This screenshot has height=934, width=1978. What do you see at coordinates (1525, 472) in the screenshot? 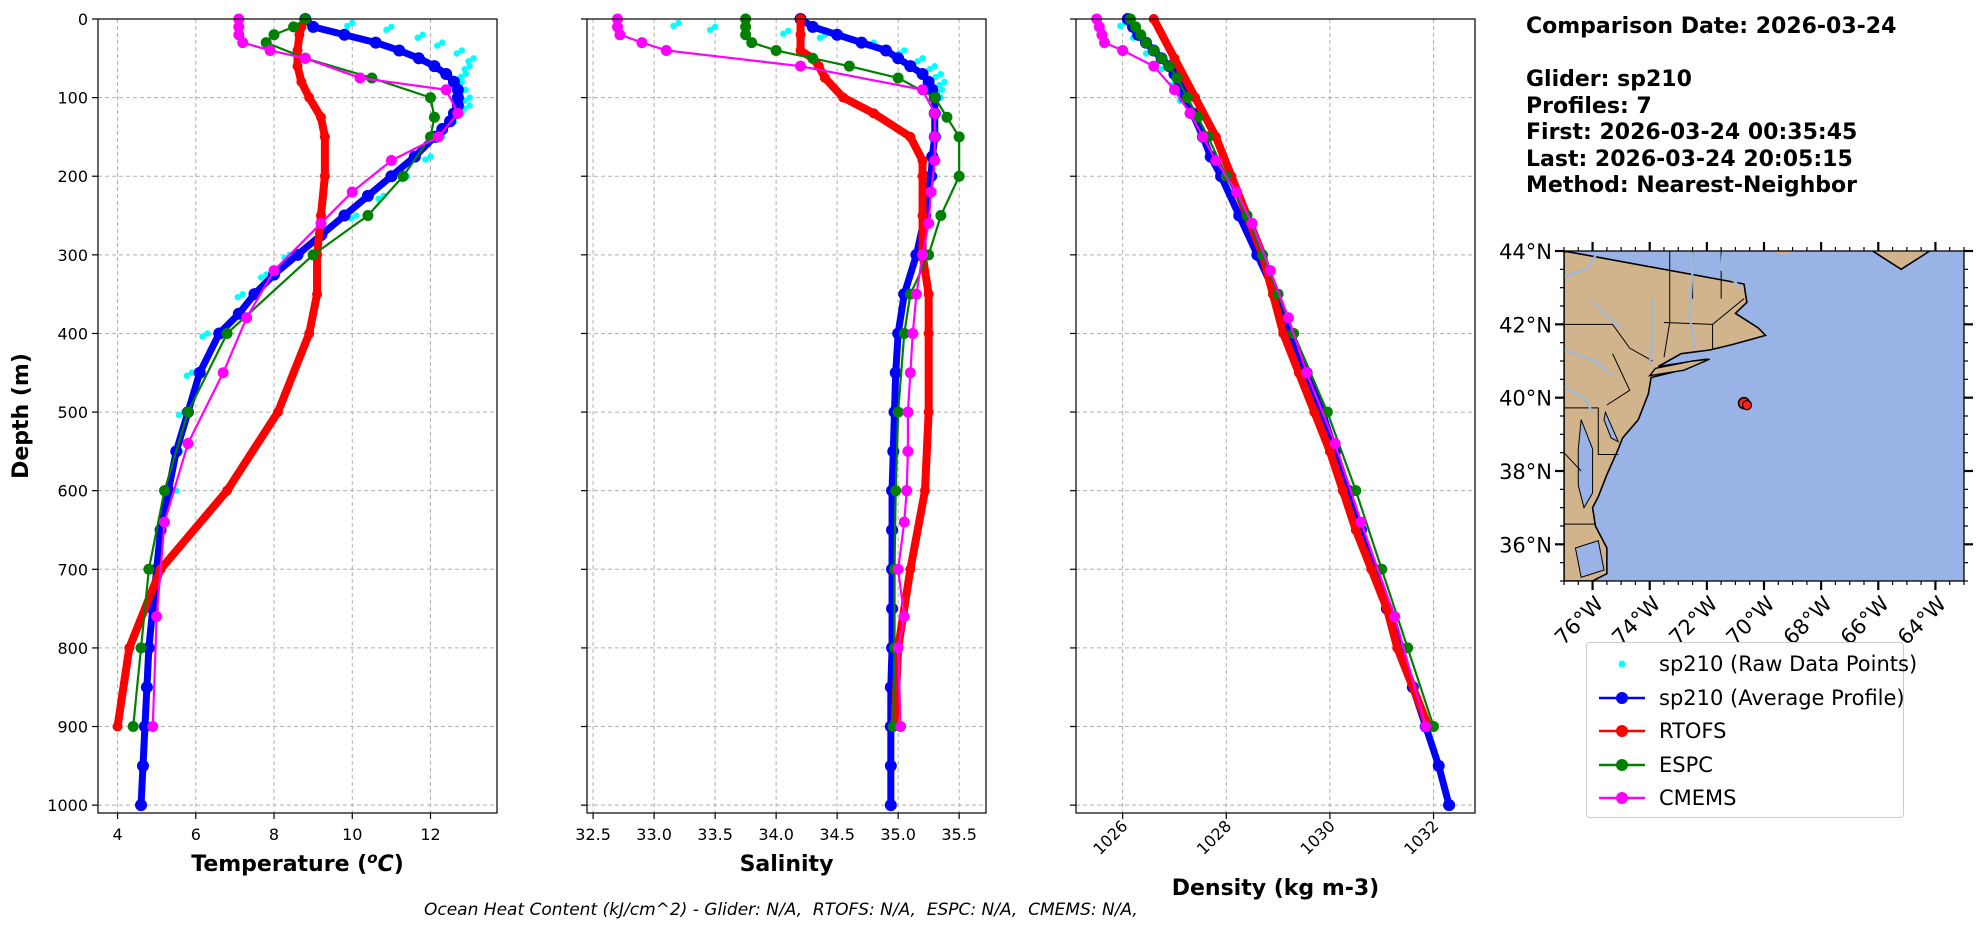
I see `latitude-label: 38°N` at bounding box center [1525, 472].